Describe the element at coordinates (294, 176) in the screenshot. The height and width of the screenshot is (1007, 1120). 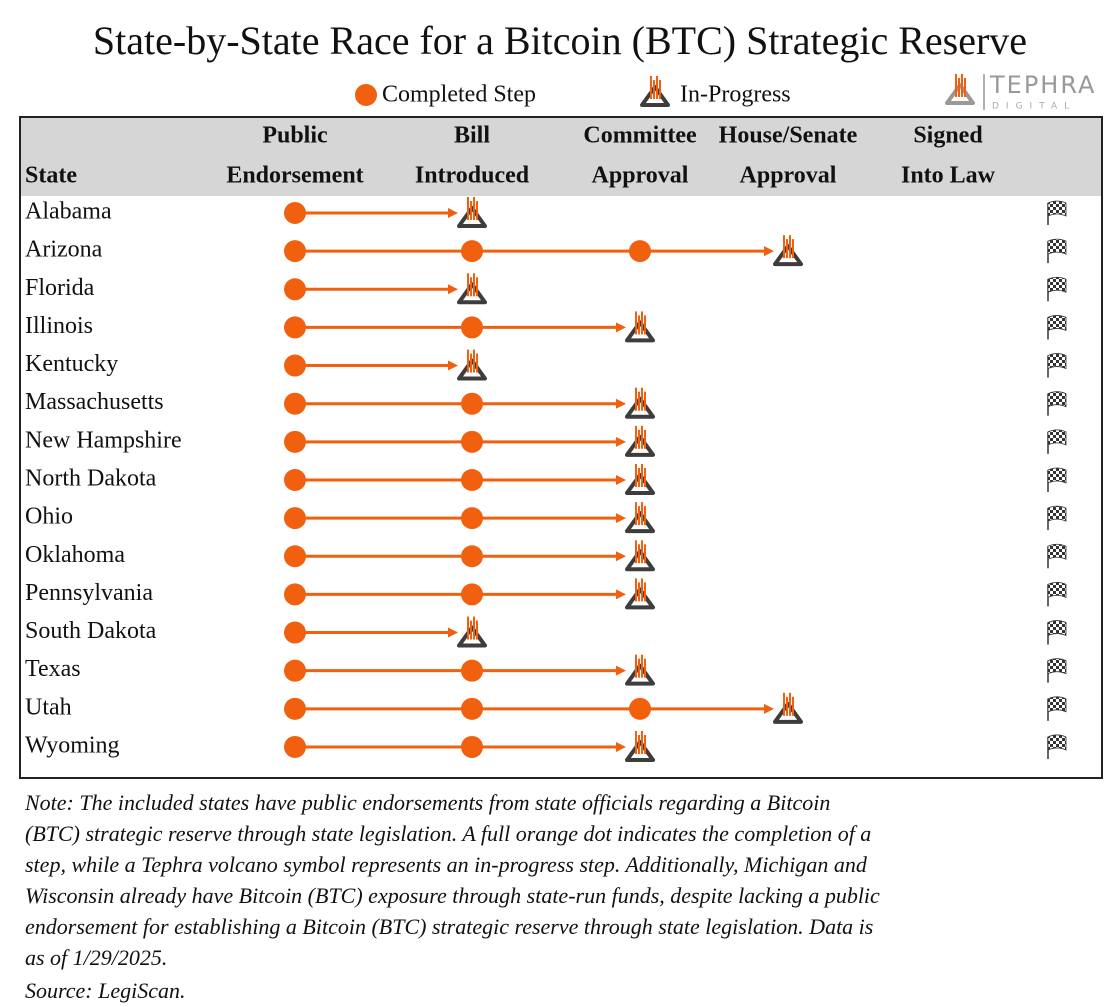
I see `column-header: Endorsement` at that location.